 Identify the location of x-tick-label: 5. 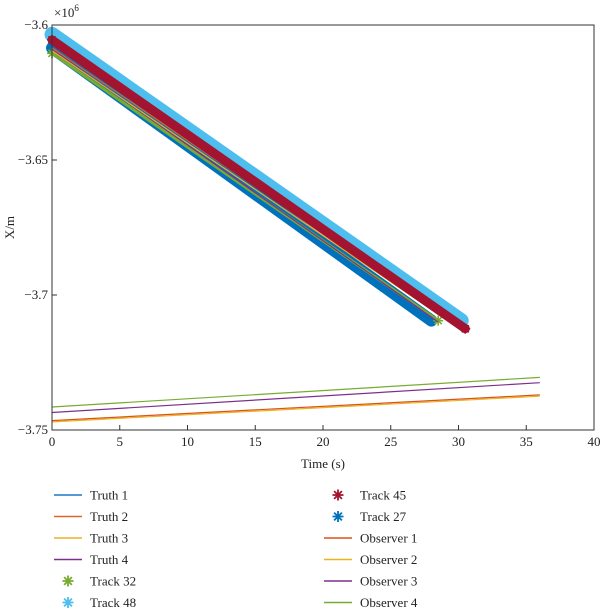
(120, 441).